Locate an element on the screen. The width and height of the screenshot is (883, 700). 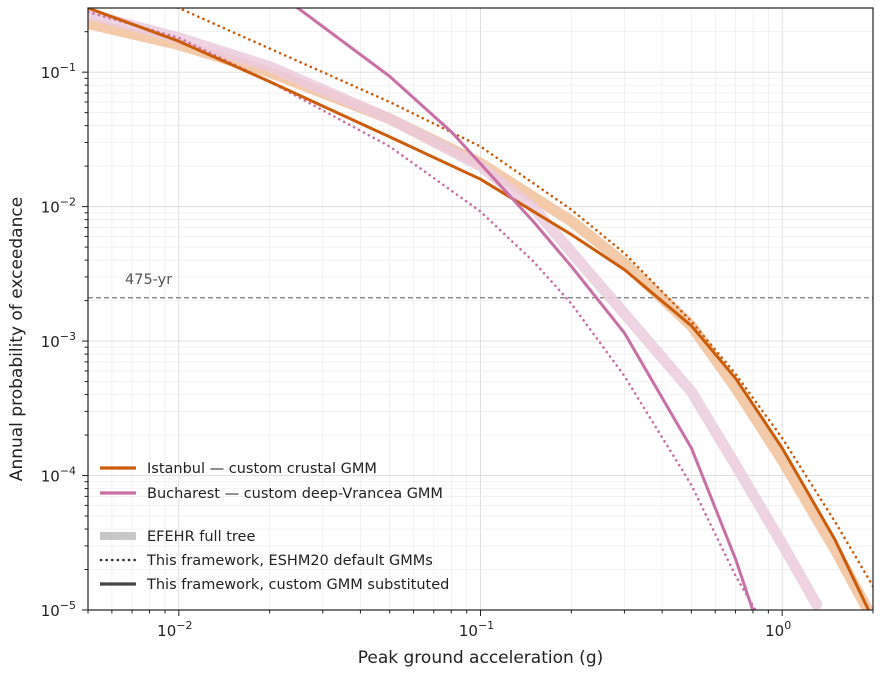
legend-label: This framework, ESHM20 default GMMs is located at coordinates (289, 561).